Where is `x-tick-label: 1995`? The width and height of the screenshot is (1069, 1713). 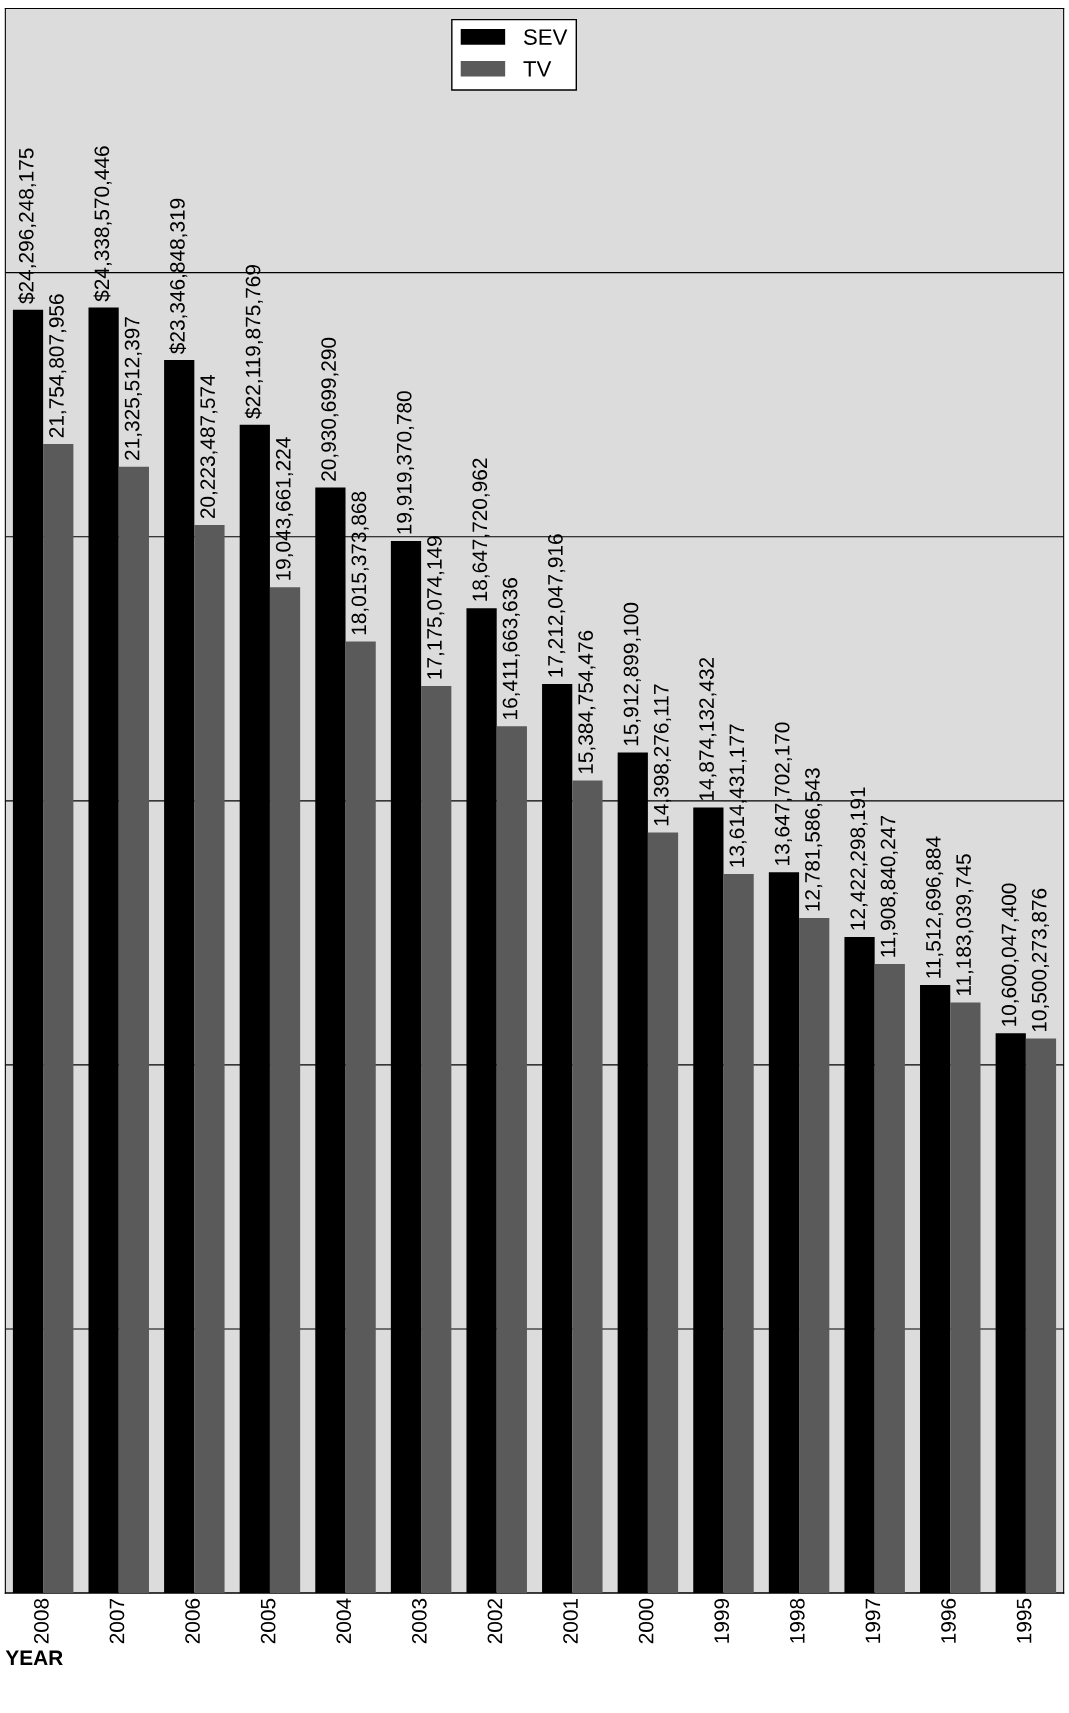
x-tick-label: 1995 is located at coordinates (1024, 1620).